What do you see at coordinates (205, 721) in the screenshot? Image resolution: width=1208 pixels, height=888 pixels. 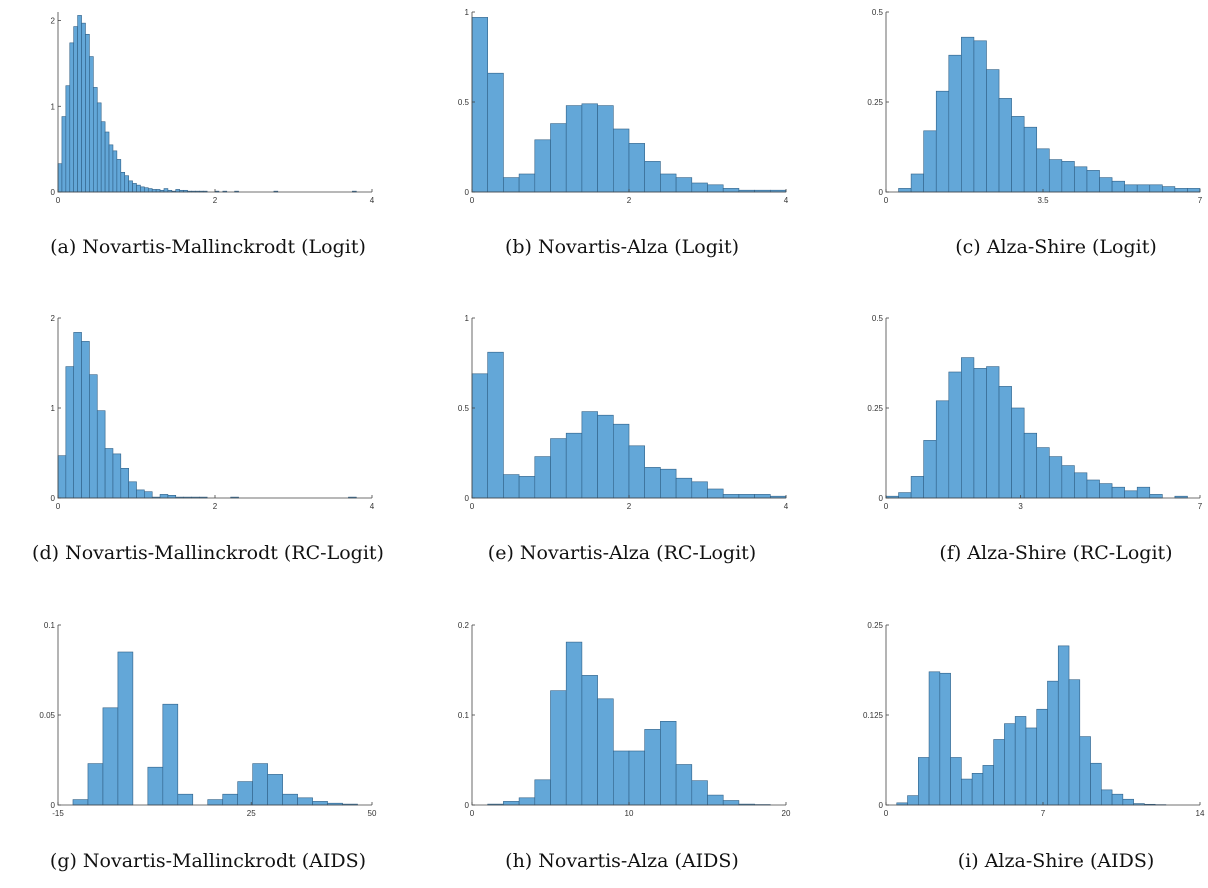 I see `histogram-panel: -15 25 50 0 0.05 0.1` at bounding box center [205, 721].